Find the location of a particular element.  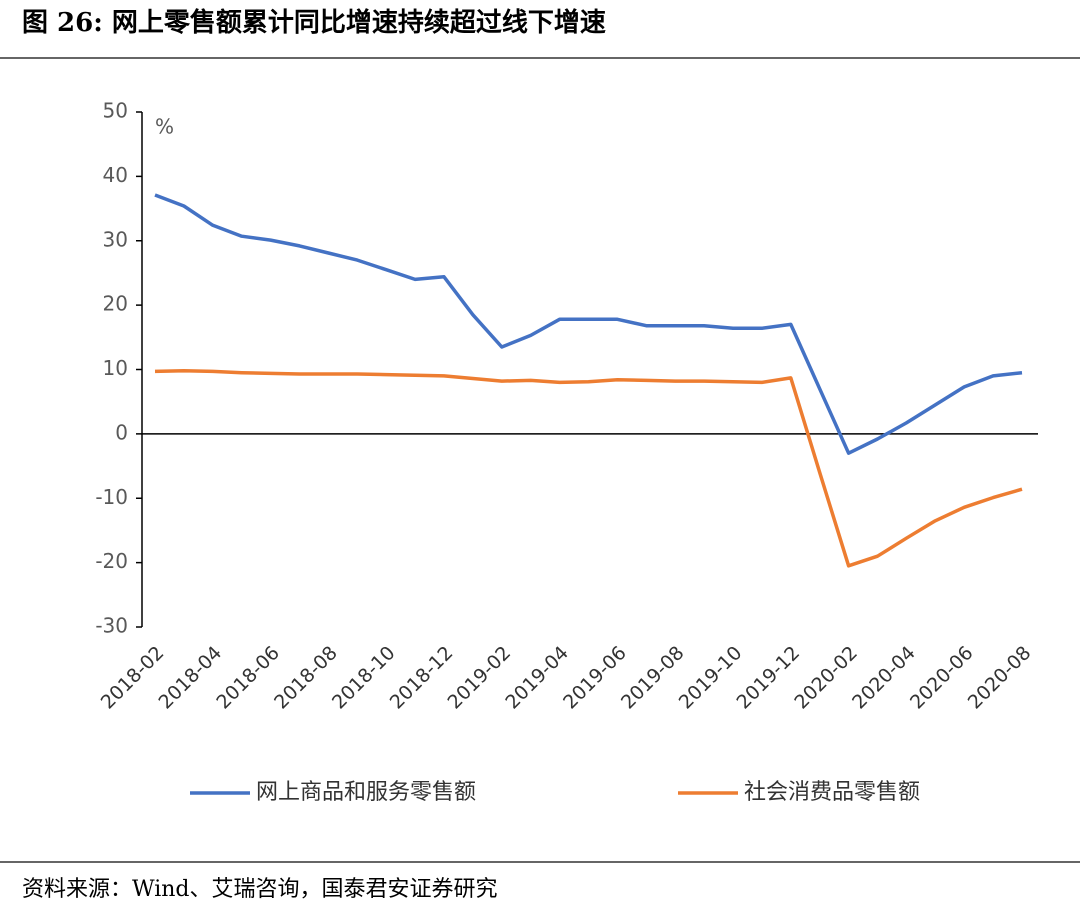

x-tick-label: 2018-10 is located at coordinates (364, 678).